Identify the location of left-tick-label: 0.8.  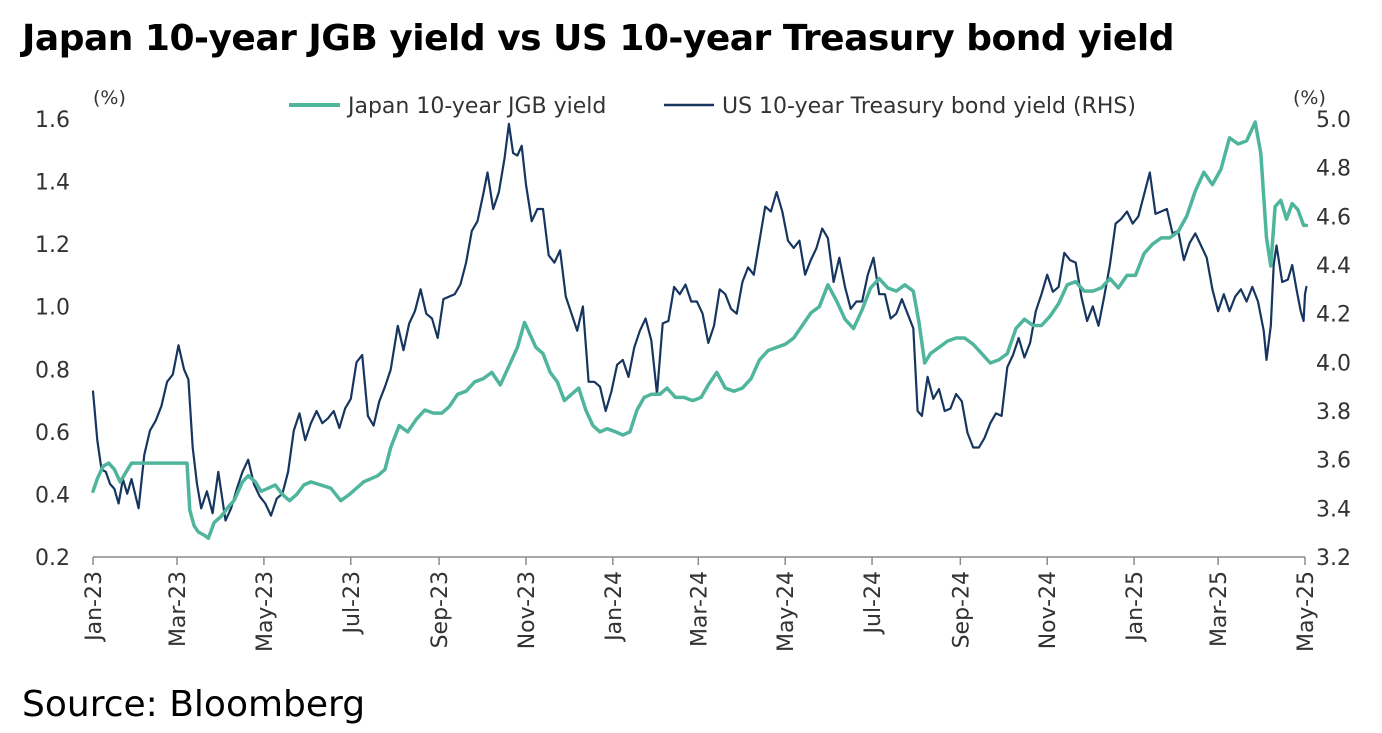
(52, 370).